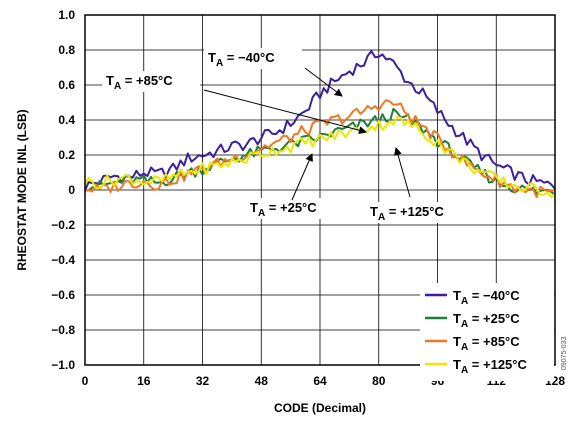 The width and height of the screenshot is (571, 447). What do you see at coordinates (203, 381) in the screenshot?
I see `x-tick-label: 32` at bounding box center [203, 381].